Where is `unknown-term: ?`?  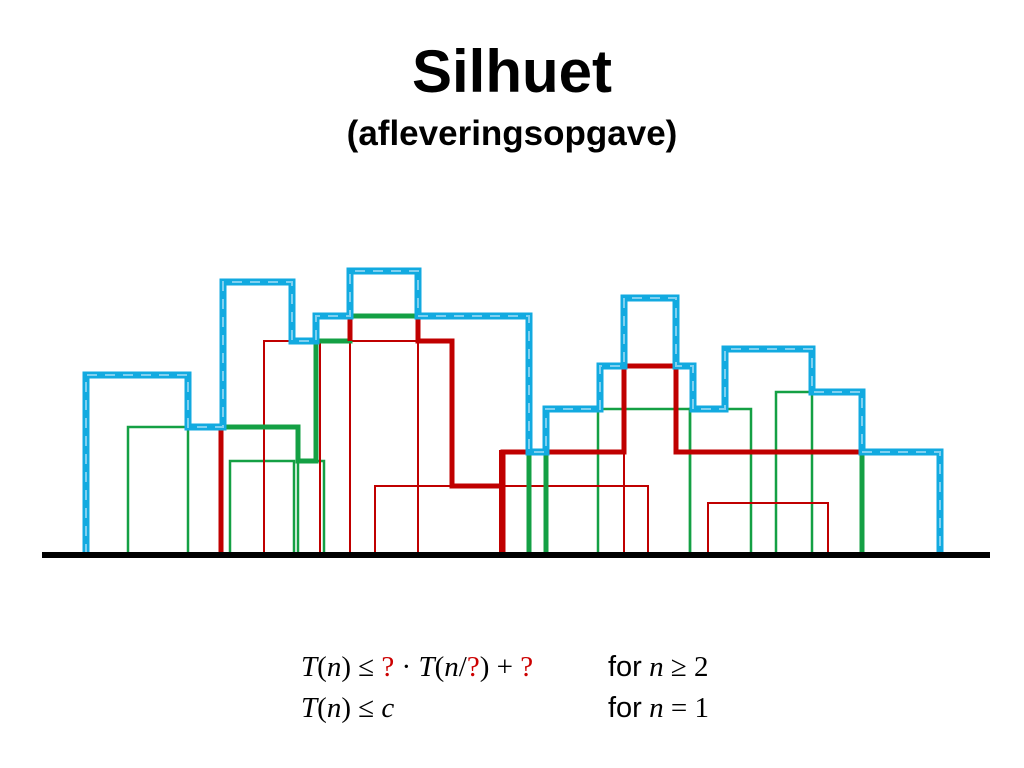
unknown-term: ? is located at coordinates (527, 667).